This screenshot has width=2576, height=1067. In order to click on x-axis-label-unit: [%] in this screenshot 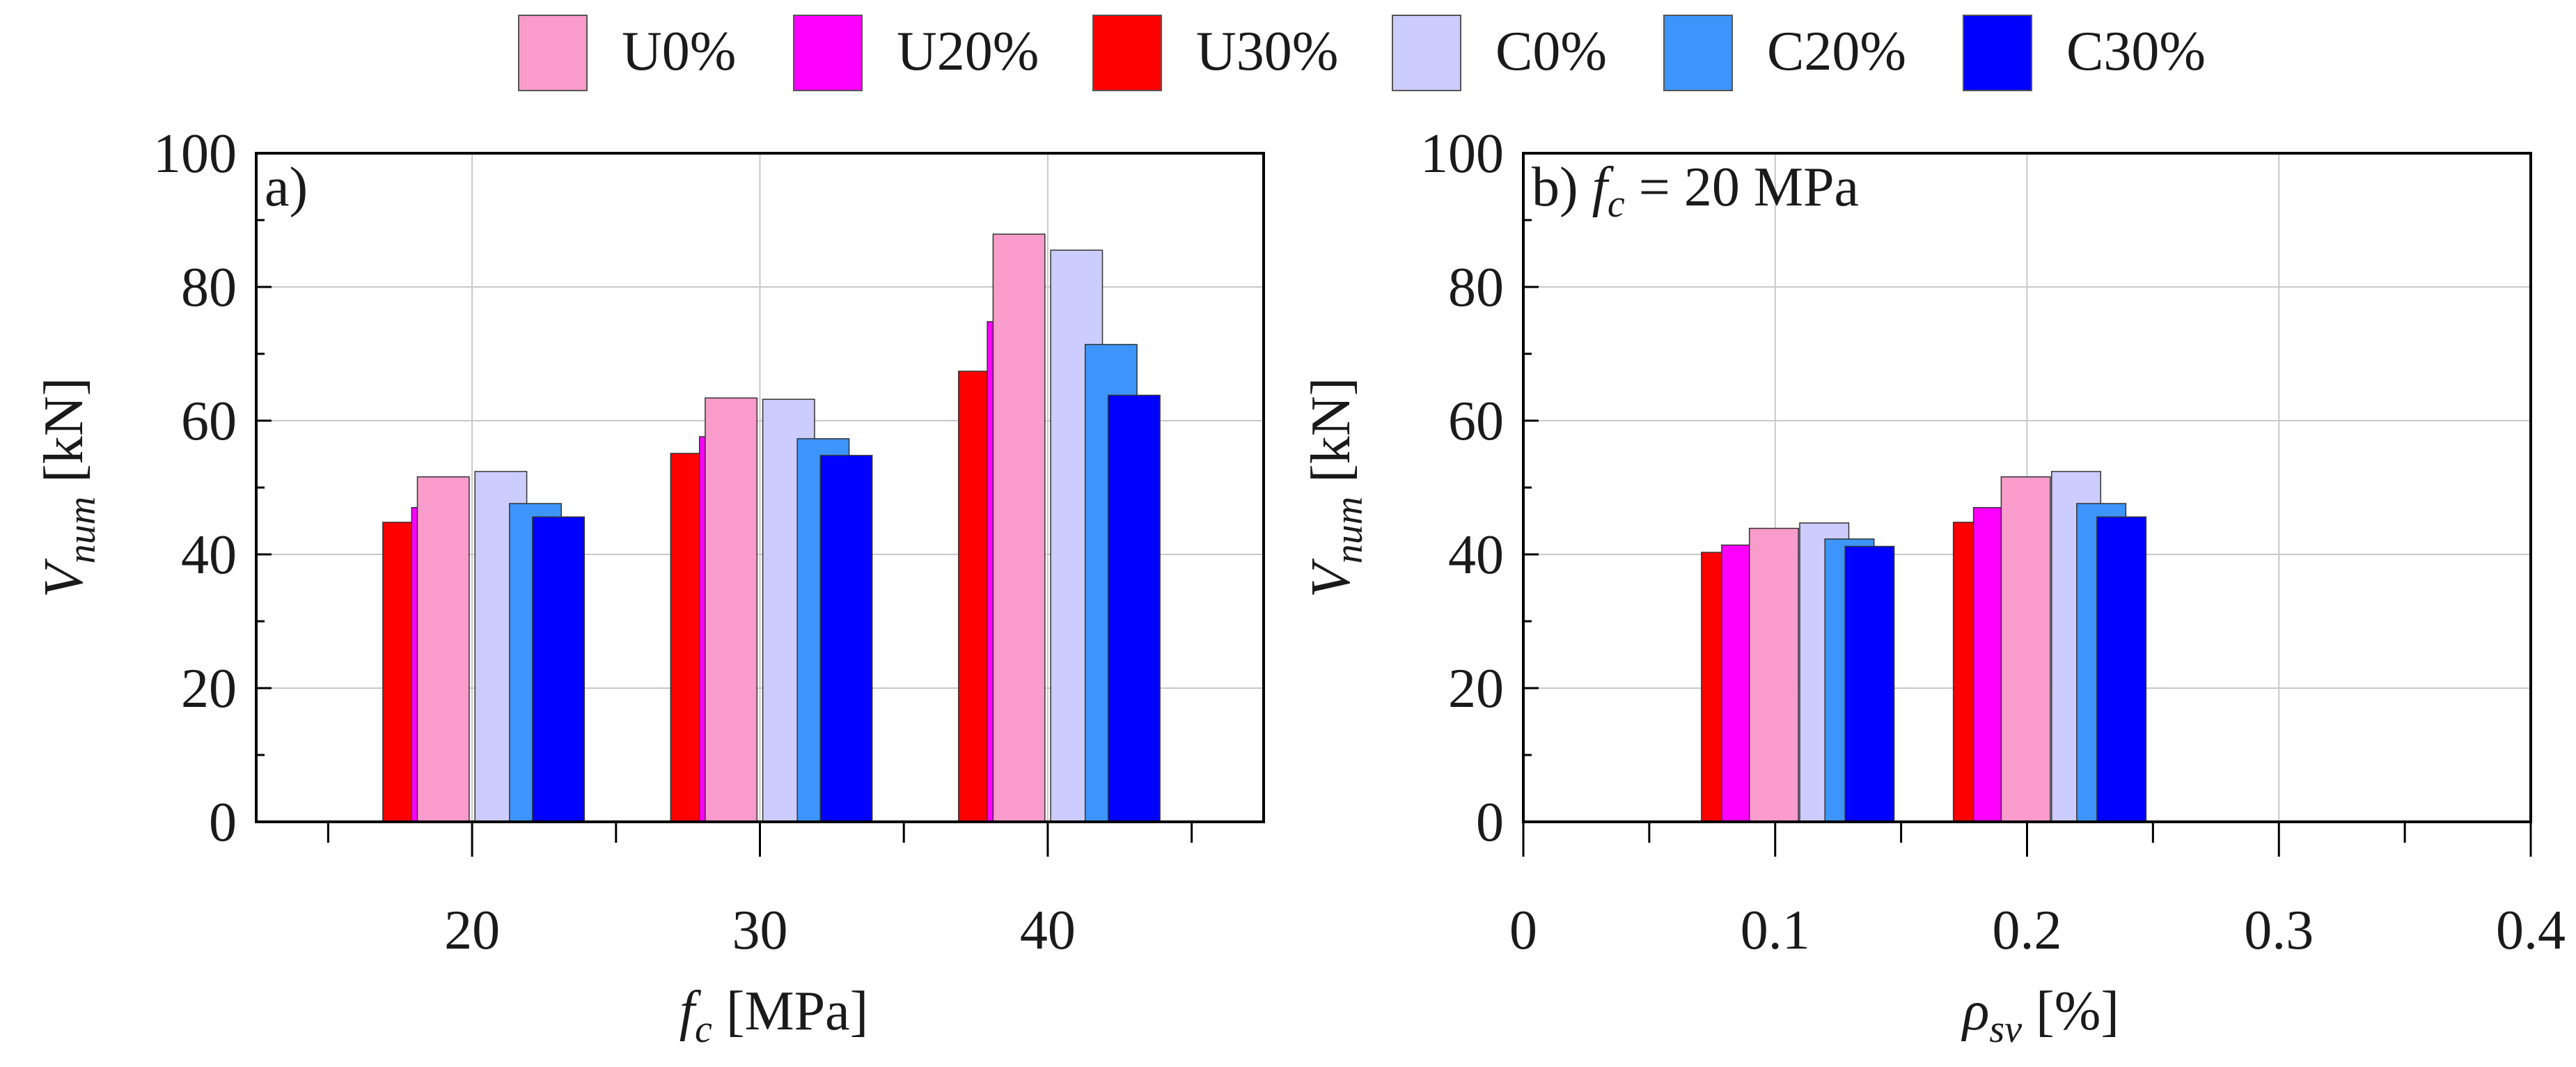, I will do `click(2077, 1012)`.